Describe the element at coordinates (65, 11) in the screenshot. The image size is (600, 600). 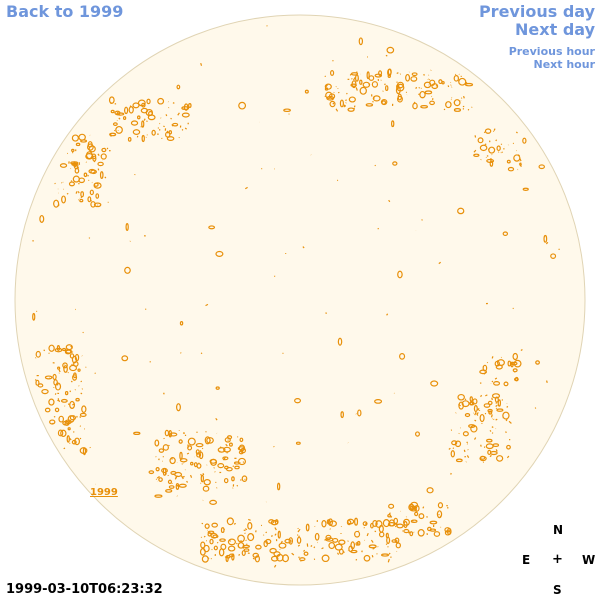
I see `back-to-year-link: Back to 1999` at that location.